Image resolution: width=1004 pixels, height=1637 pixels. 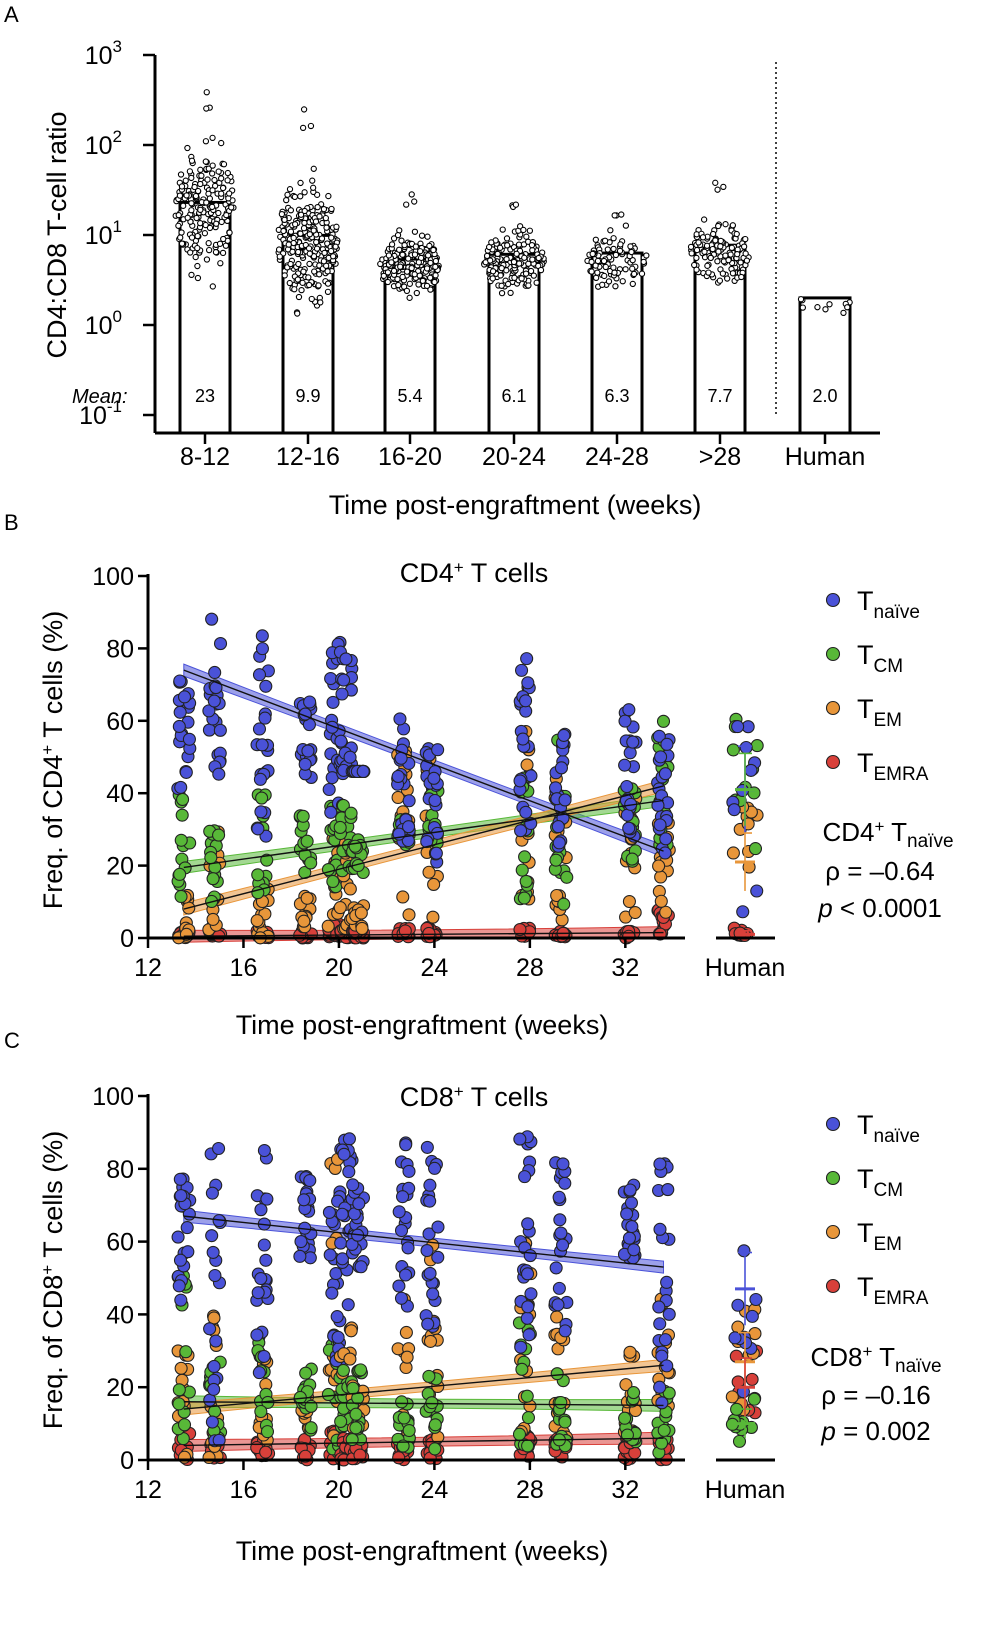 What do you see at coordinates (875, 1431) in the screenshot?
I see `panel-c-p-value: p = 0.002` at bounding box center [875, 1431].